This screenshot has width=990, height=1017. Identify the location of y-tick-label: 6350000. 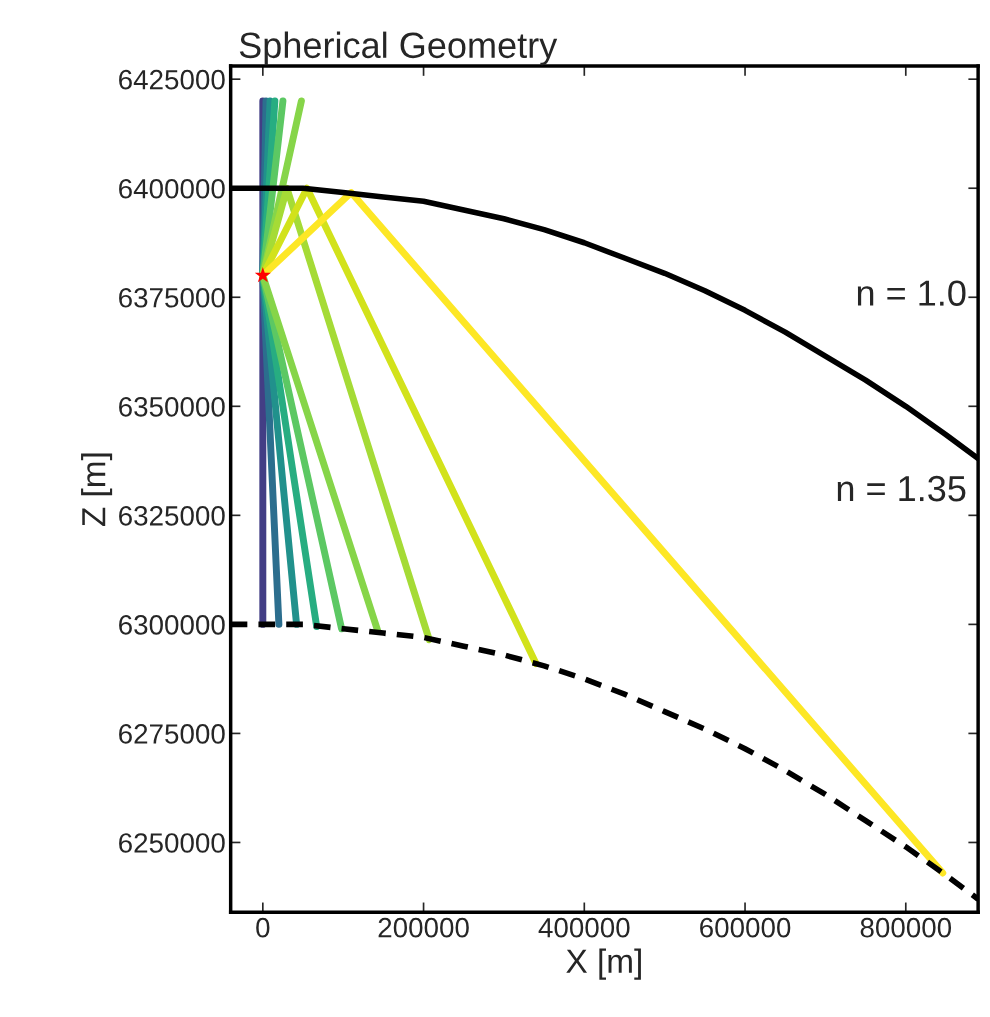
(172, 406).